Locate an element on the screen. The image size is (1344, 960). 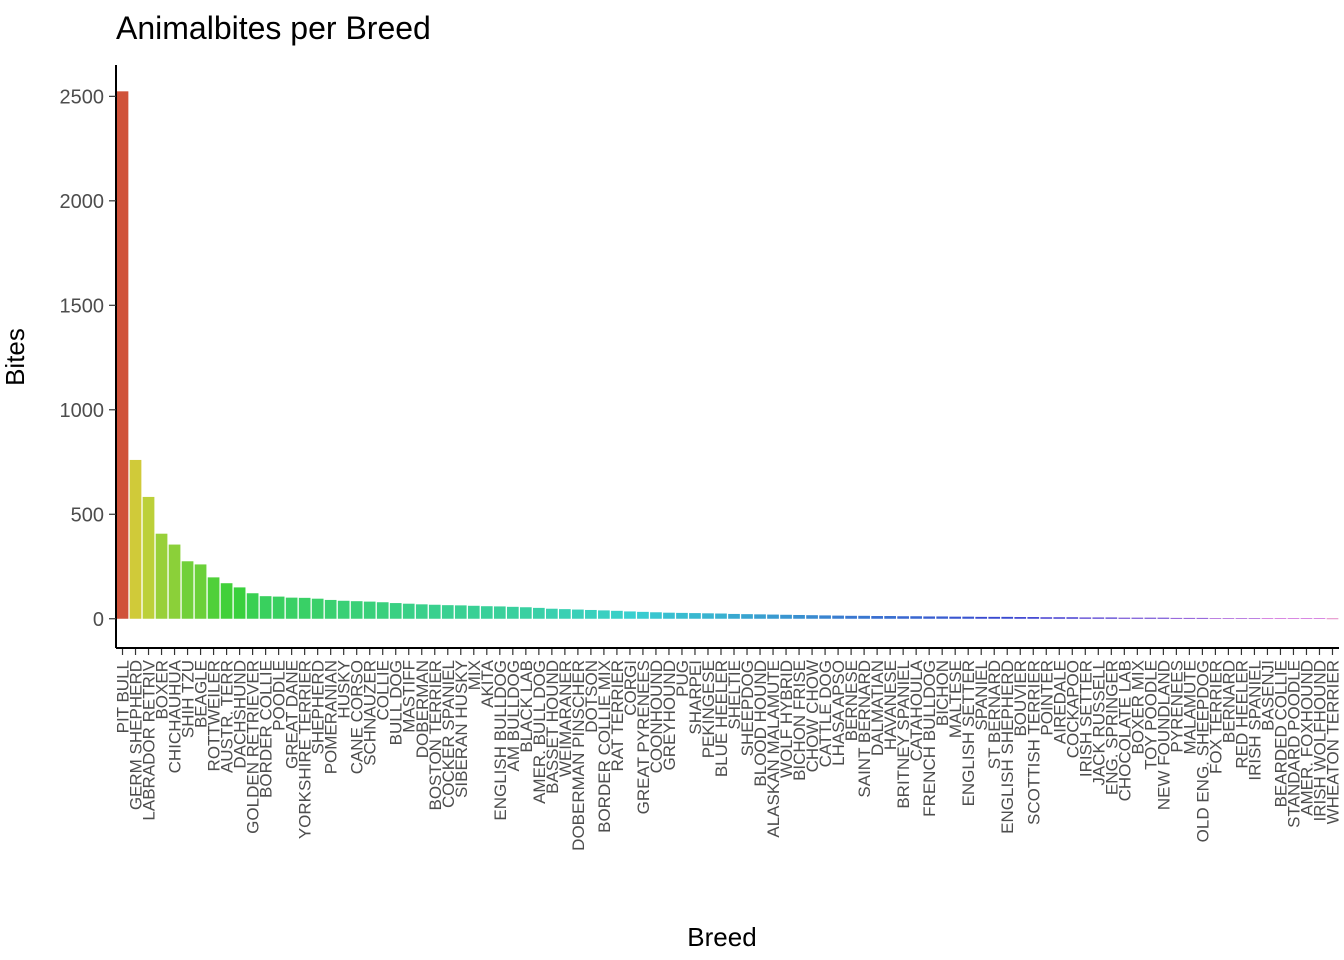
x-axis-title: Breed is located at coordinates (721, 937).